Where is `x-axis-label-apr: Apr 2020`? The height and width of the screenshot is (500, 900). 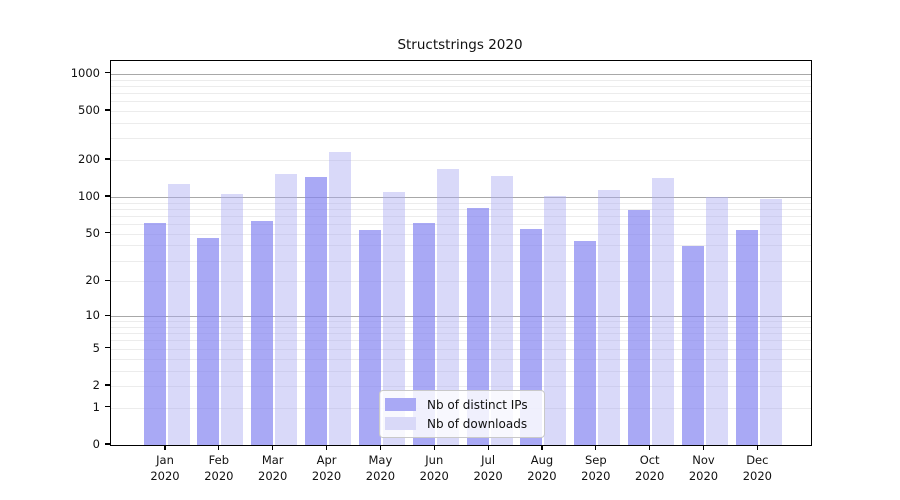
x-axis-label-apr: Apr 2020 is located at coordinates (327, 468).